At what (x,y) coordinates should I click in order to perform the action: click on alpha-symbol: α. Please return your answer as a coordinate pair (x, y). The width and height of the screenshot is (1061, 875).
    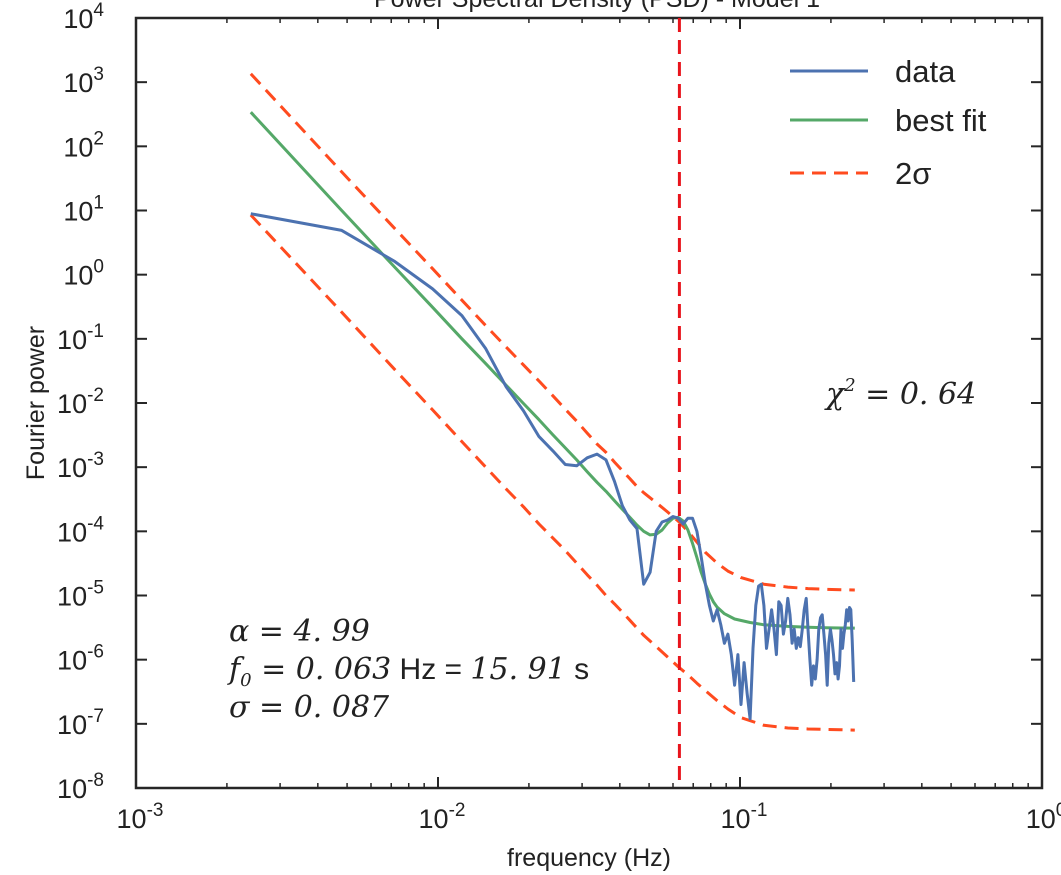
    Looking at the image, I should click on (239, 631).